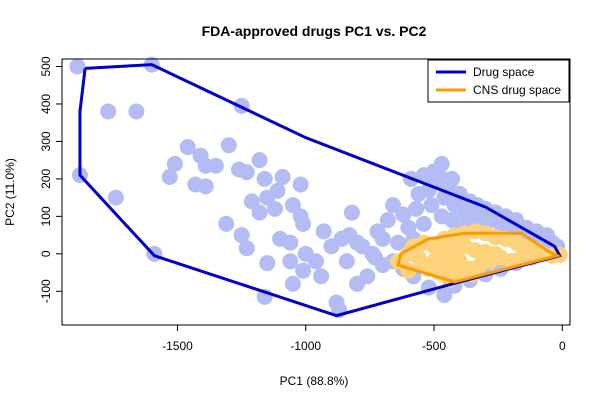  What do you see at coordinates (46, 291) in the screenshot?
I see `y-tick-label: -100` at bounding box center [46, 291].